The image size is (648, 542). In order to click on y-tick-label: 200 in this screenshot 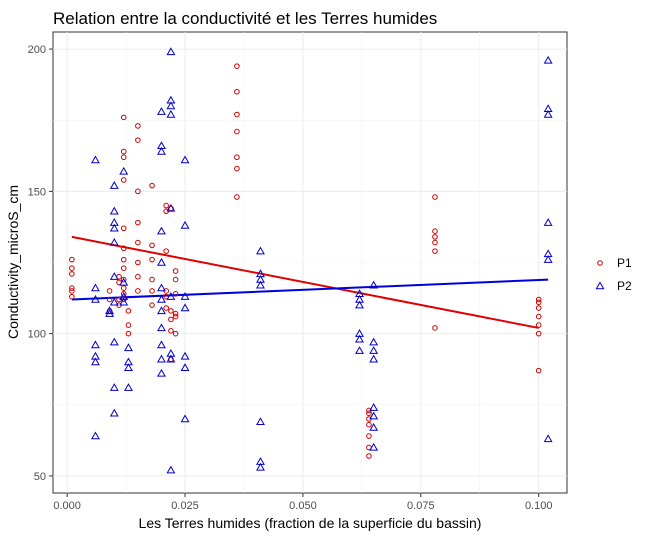, I will do `click(37, 50)`.